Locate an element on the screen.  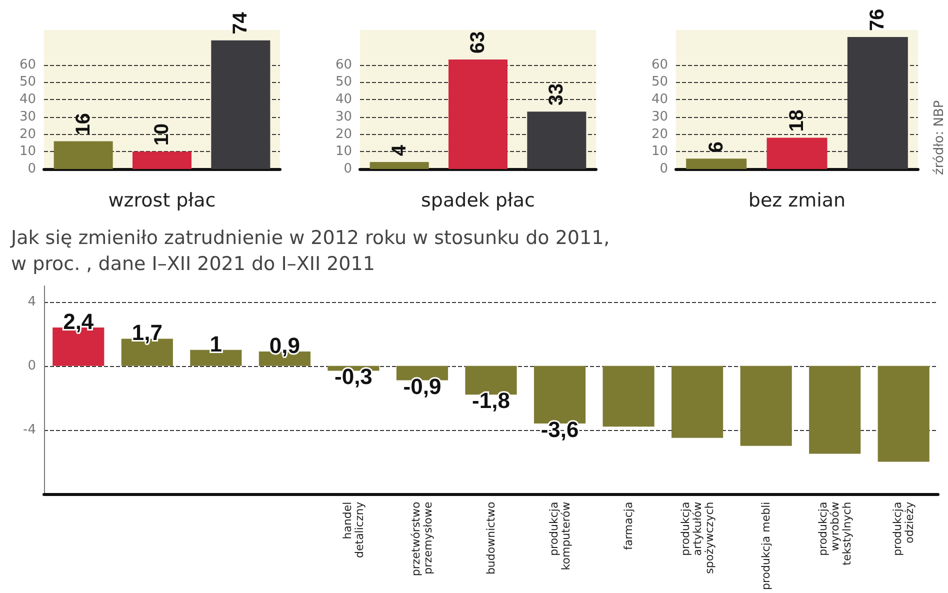
data-label: 63 is located at coordinates (478, 42).